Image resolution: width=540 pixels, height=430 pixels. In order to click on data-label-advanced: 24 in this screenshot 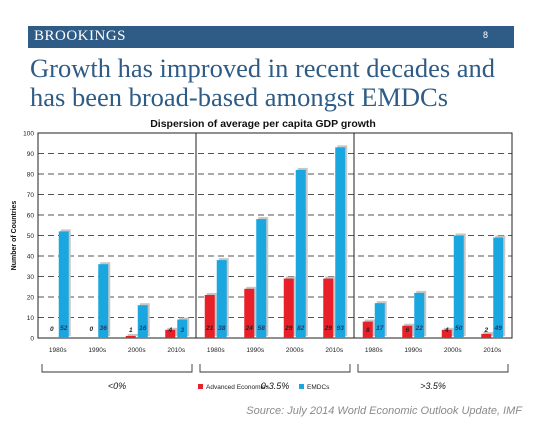, I will do `click(249, 328)`.